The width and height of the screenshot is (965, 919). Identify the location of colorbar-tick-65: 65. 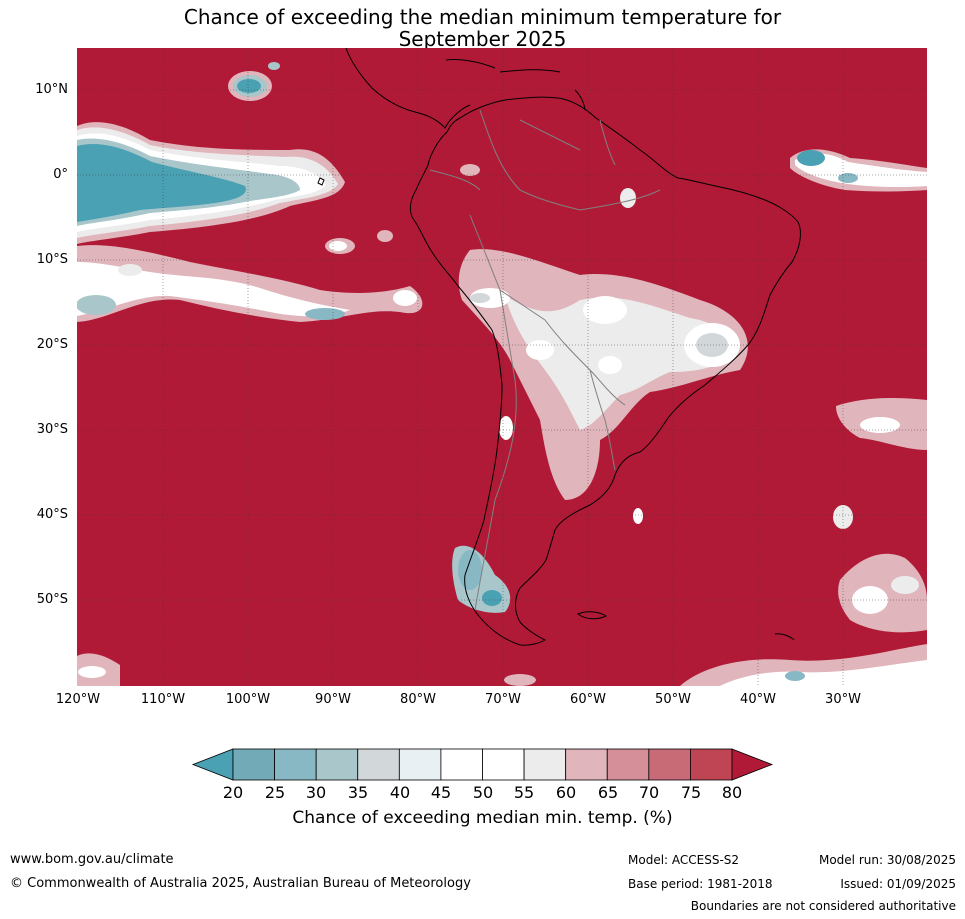
(608, 792).